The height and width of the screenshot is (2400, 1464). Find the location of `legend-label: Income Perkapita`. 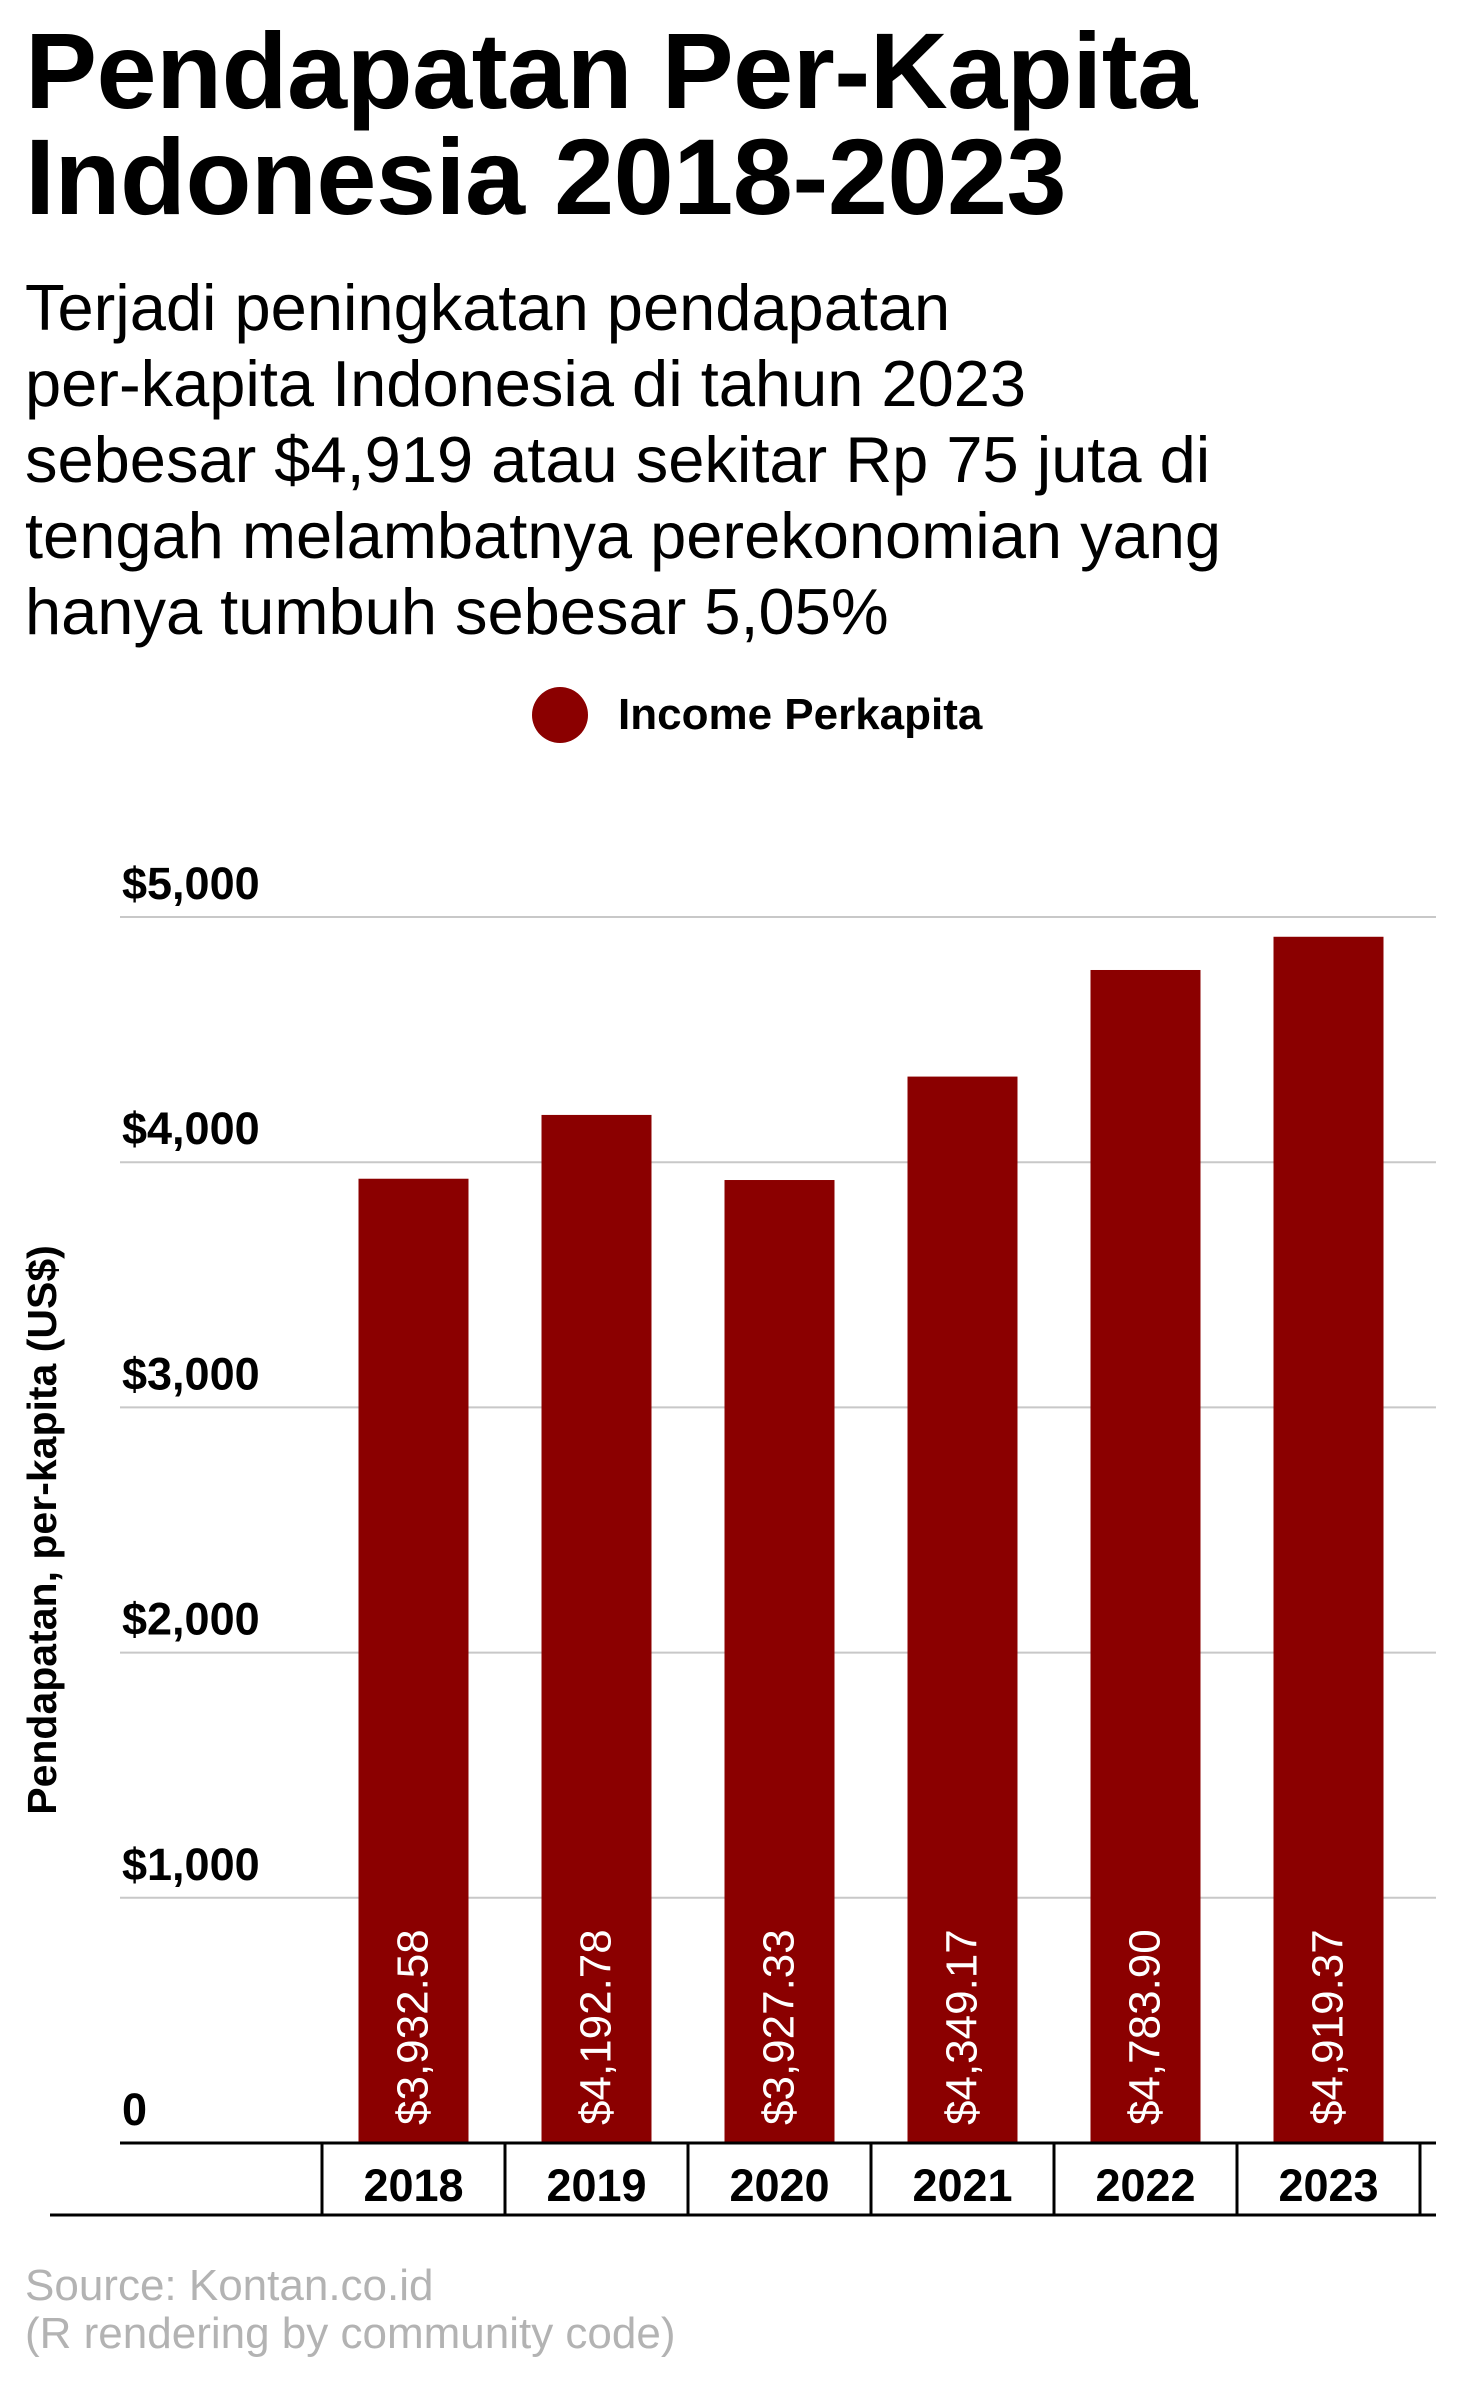

legend-label: Income Perkapita is located at coordinates (800, 714).